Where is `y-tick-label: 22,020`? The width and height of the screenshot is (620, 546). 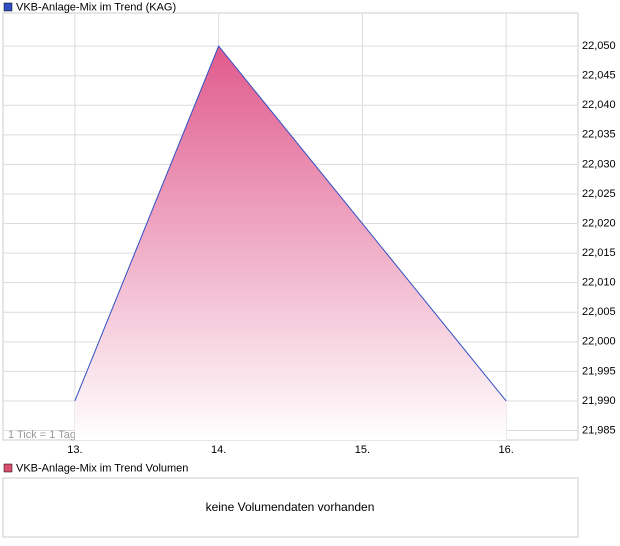
y-tick-label: 22,020 is located at coordinates (599, 223).